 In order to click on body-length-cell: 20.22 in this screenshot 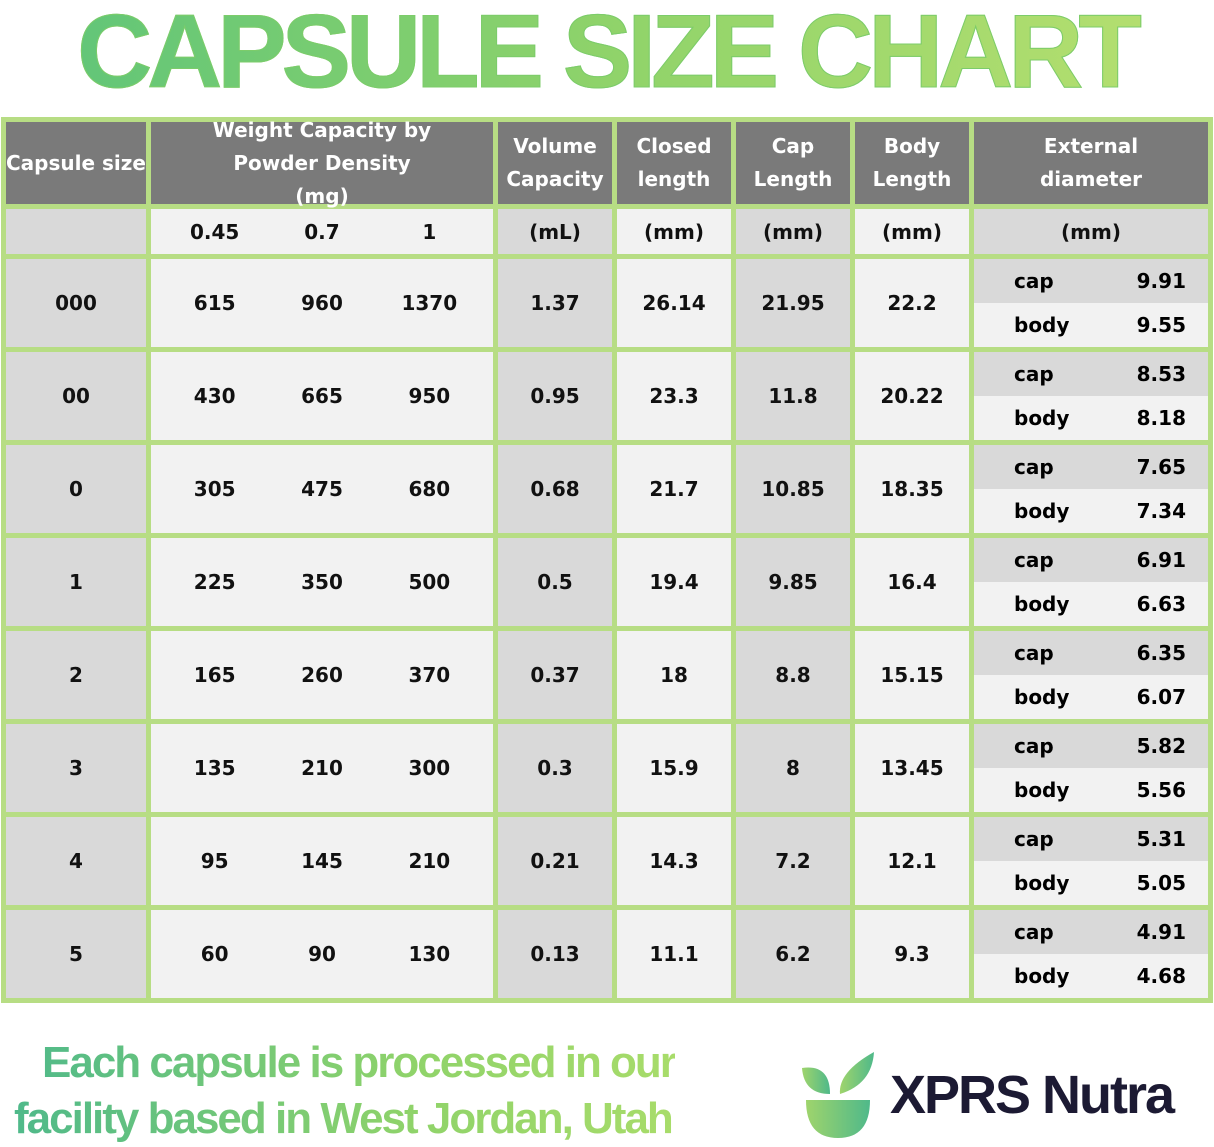, I will do `click(912, 396)`.